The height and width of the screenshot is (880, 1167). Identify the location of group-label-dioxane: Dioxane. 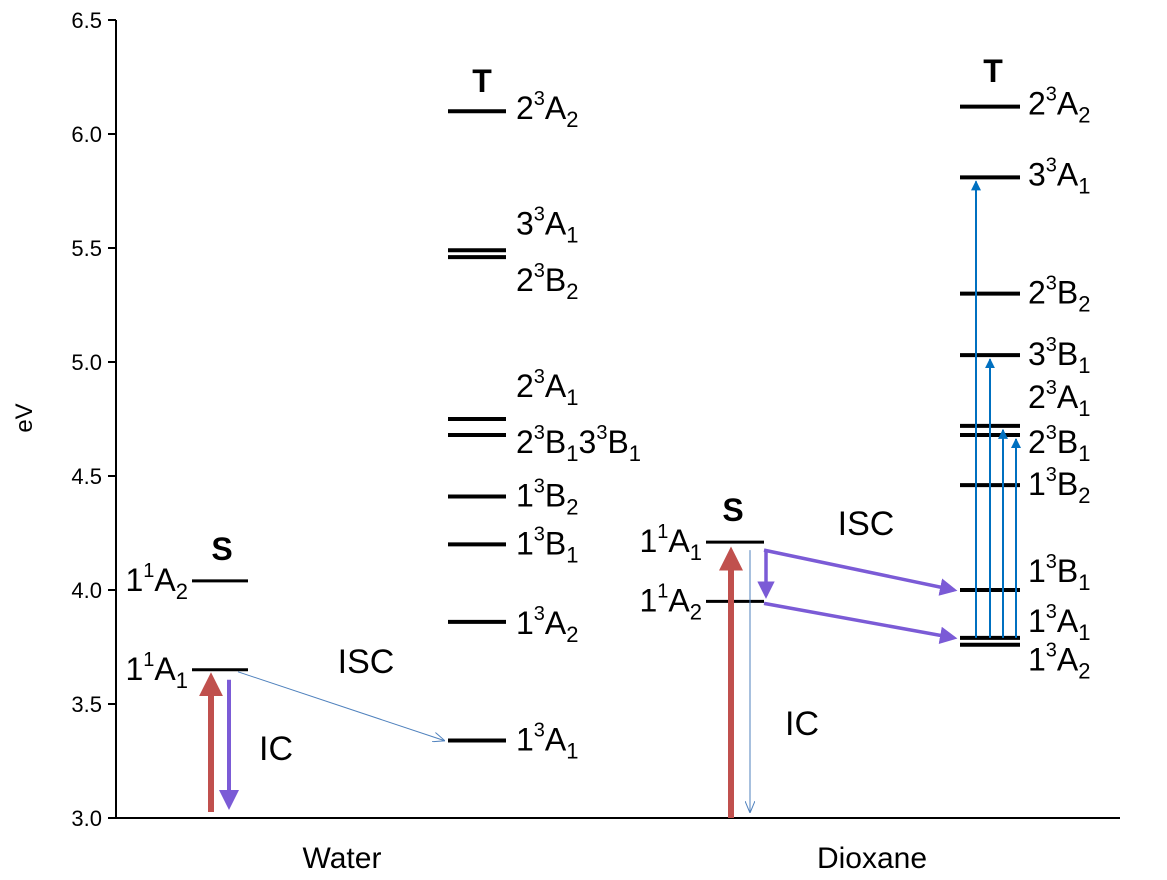
(872, 858).